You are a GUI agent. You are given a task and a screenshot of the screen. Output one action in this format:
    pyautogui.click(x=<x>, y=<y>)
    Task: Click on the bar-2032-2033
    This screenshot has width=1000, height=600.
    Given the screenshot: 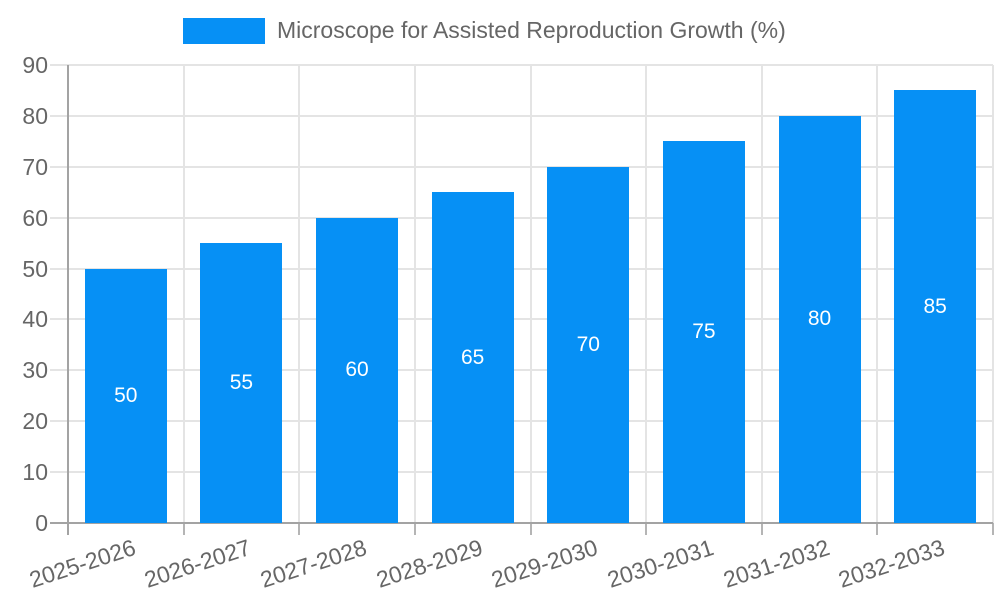 What is the action you would take?
    pyautogui.click(x=935, y=306)
    